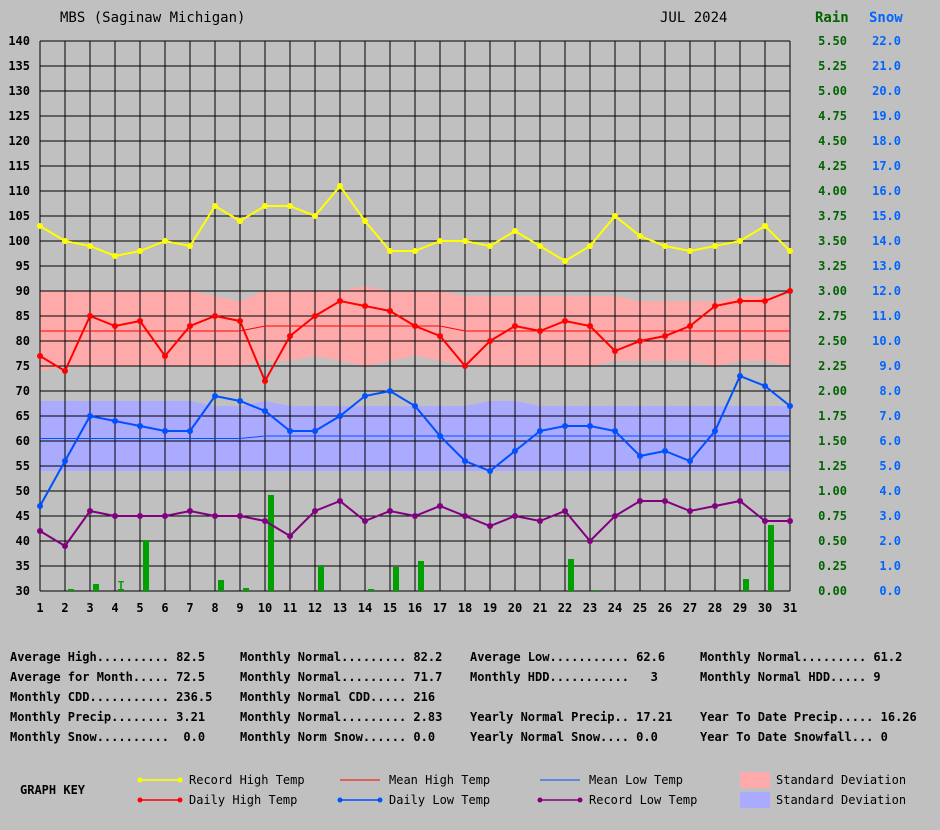 Image resolution: width=940 pixels, height=830 pixels. I want to click on rain-tick-label: 2.75, so click(832, 316).